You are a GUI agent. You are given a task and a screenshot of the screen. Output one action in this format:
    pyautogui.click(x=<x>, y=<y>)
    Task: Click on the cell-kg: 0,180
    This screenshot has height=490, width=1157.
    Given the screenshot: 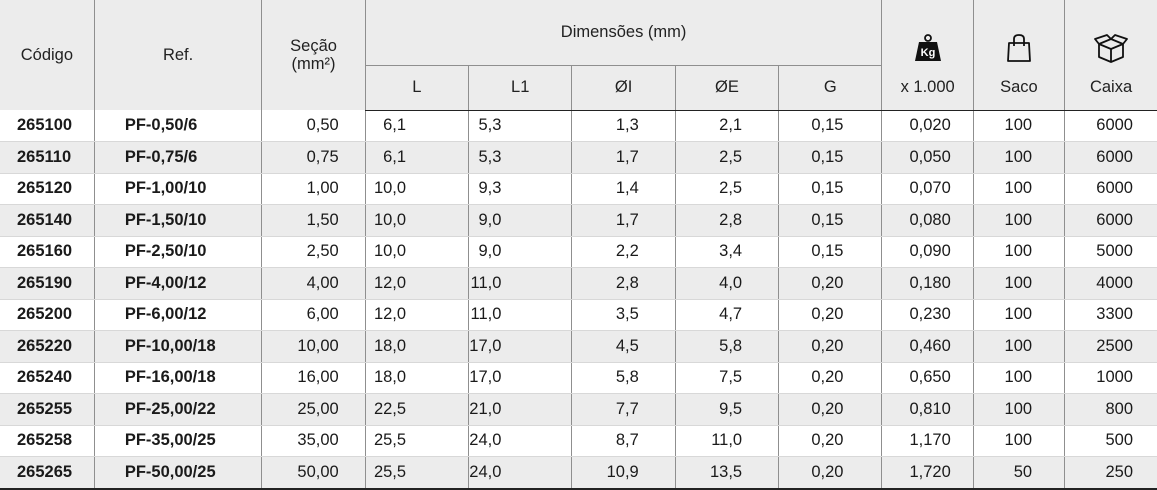 What is the action you would take?
    pyautogui.click(x=927, y=283)
    